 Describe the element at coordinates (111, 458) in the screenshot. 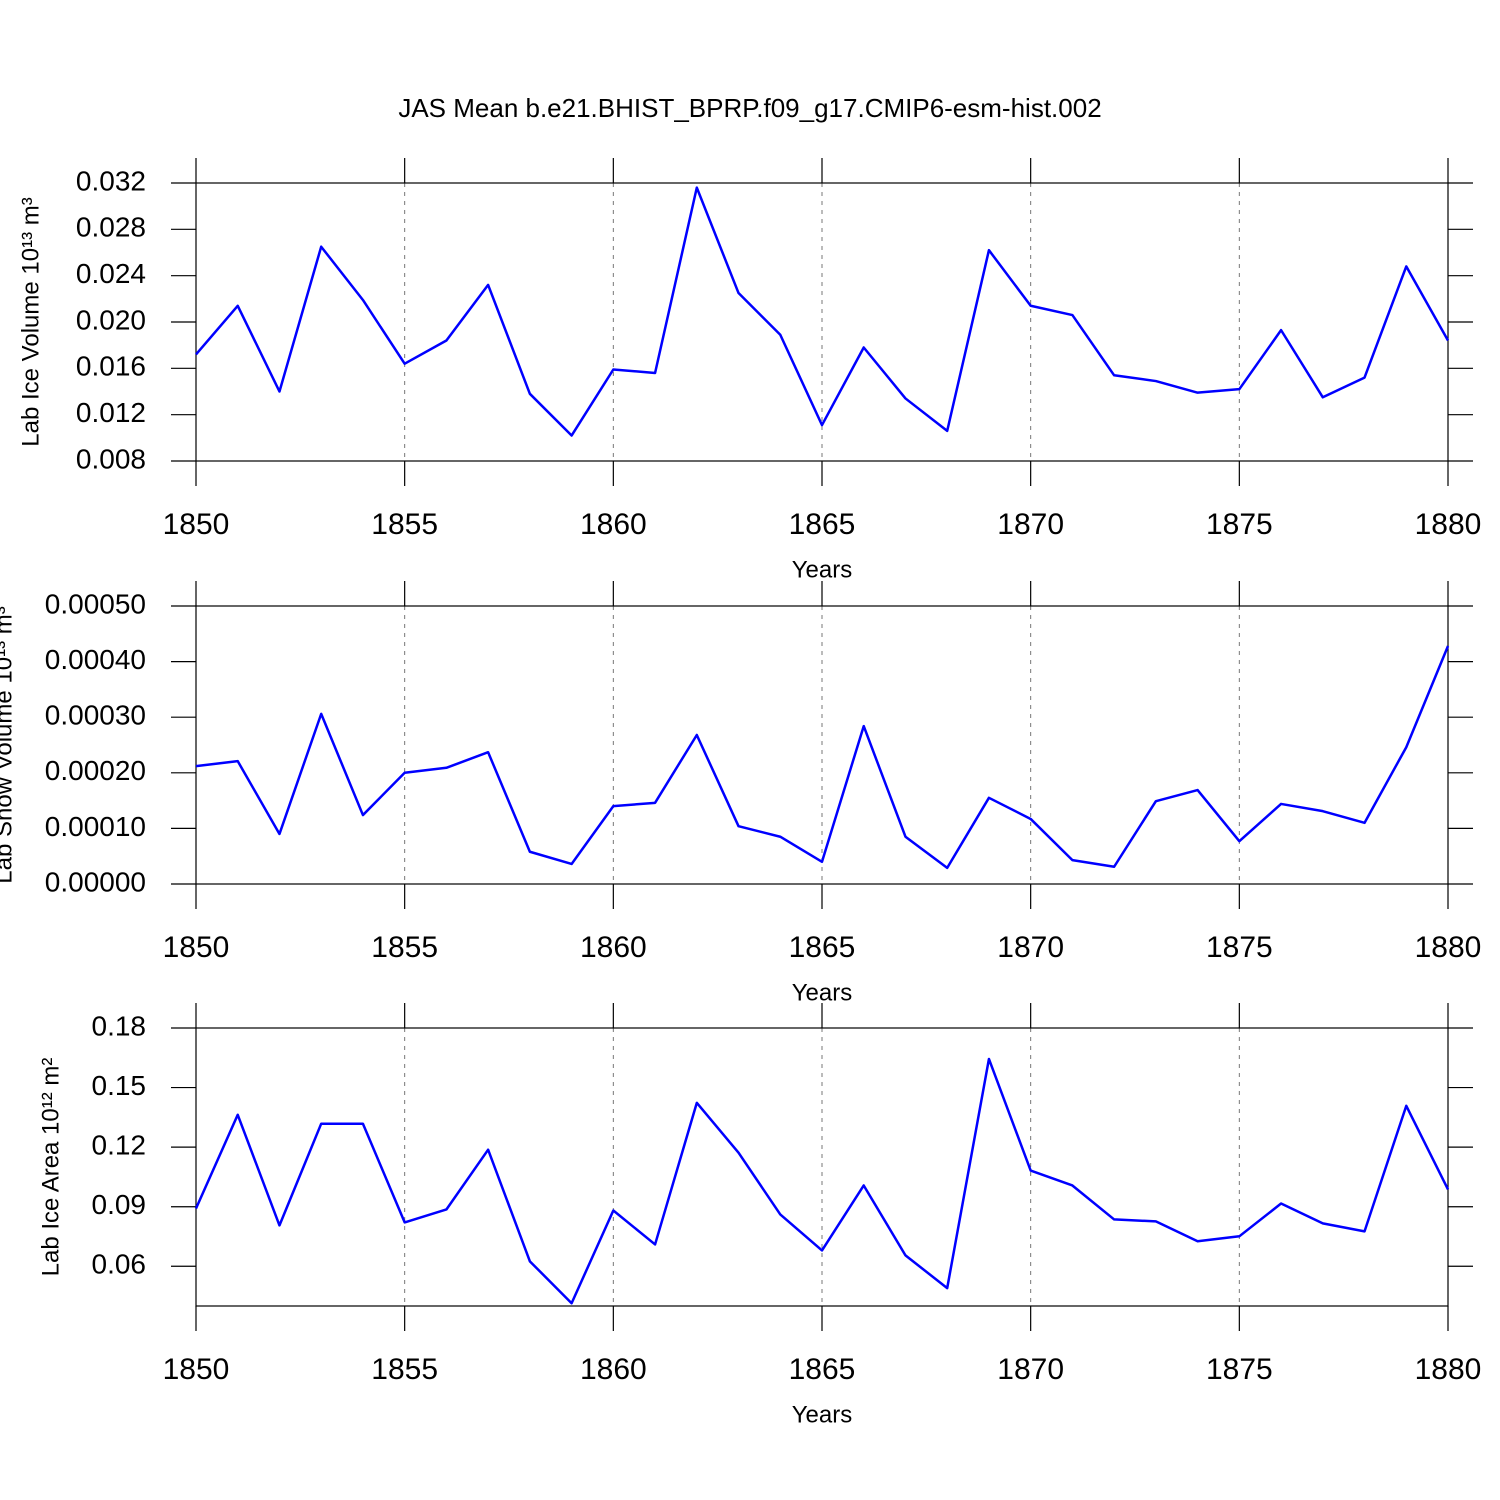

I see `y-tick-label: 0.008` at that location.